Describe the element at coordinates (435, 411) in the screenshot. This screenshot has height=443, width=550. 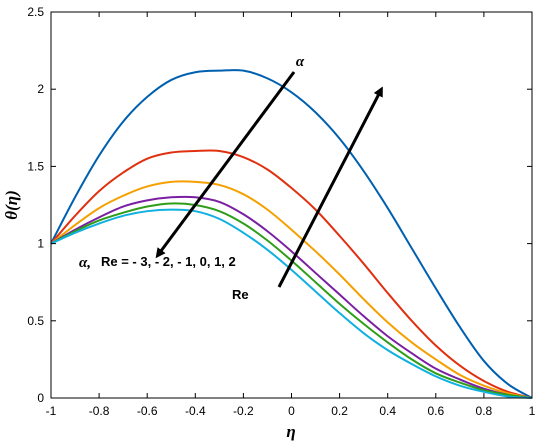
I see `x-tick-label: 0.6` at that location.